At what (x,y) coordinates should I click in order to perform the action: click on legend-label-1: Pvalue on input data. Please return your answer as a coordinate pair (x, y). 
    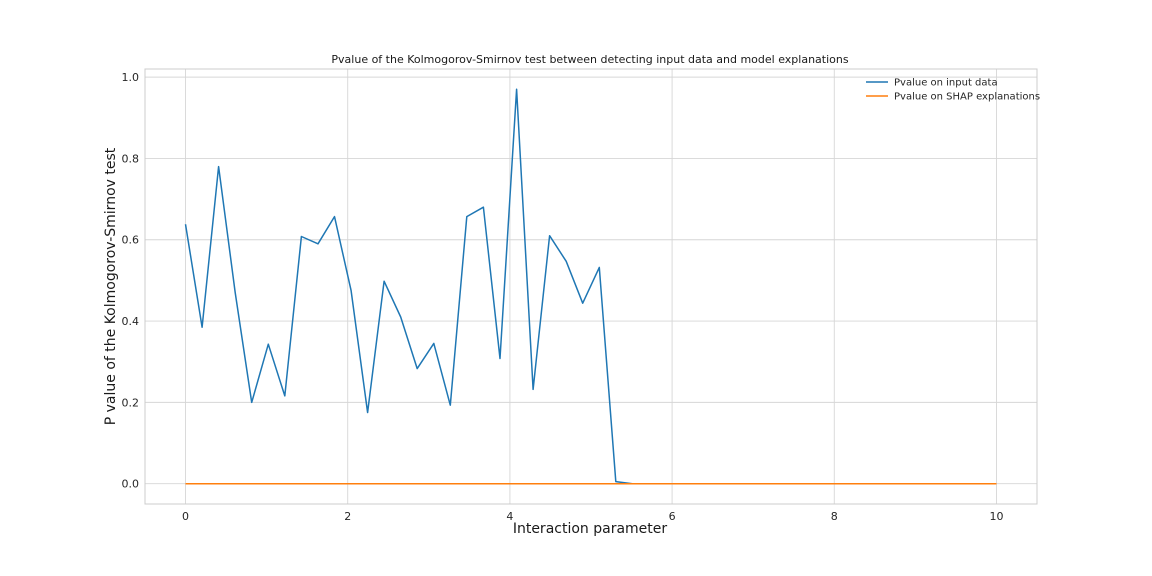
    Looking at the image, I should click on (946, 83).